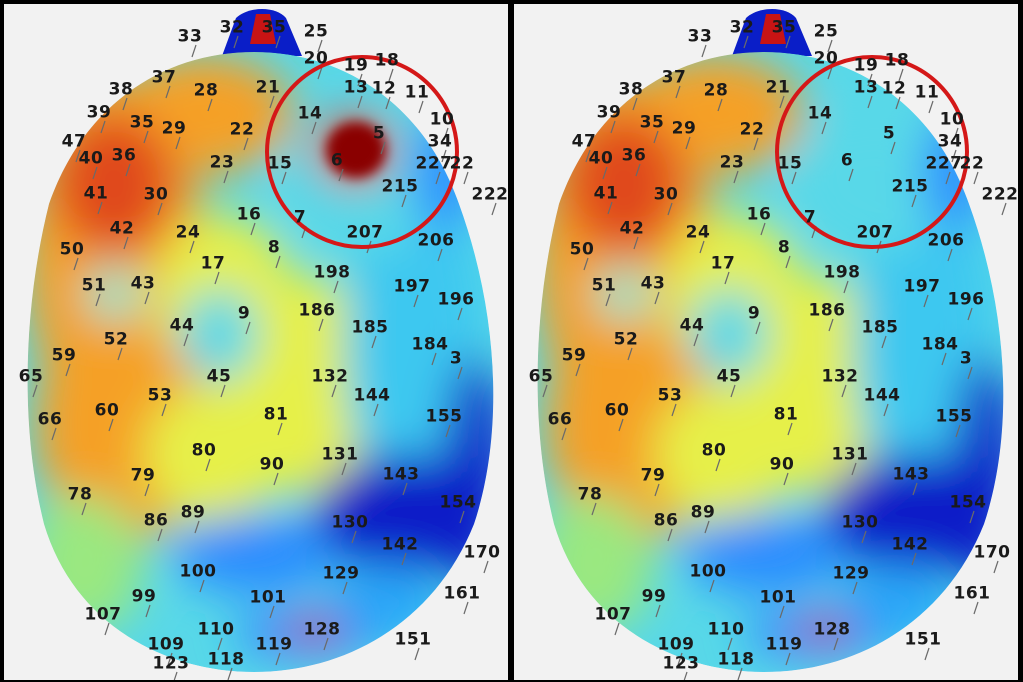  Describe the element at coordinates (952, 119) in the screenshot. I see `electrode-label: 10` at that location.